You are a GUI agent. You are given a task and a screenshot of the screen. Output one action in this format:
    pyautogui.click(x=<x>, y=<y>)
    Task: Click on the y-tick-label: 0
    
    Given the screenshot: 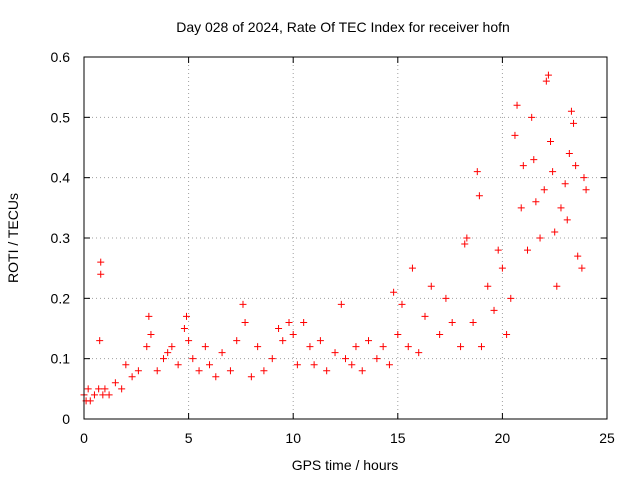 What is the action you would take?
    pyautogui.click(x=66, y=419)
    